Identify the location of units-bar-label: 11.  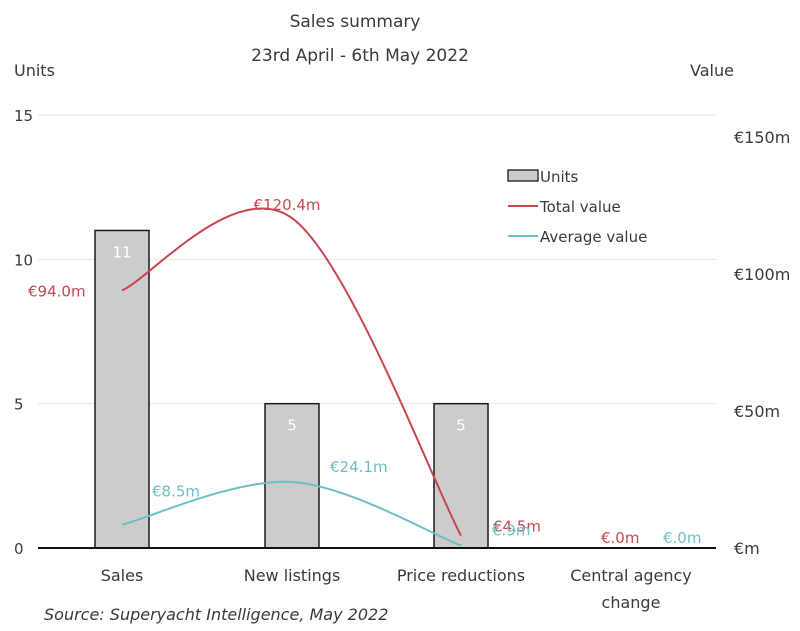
(121, 252).